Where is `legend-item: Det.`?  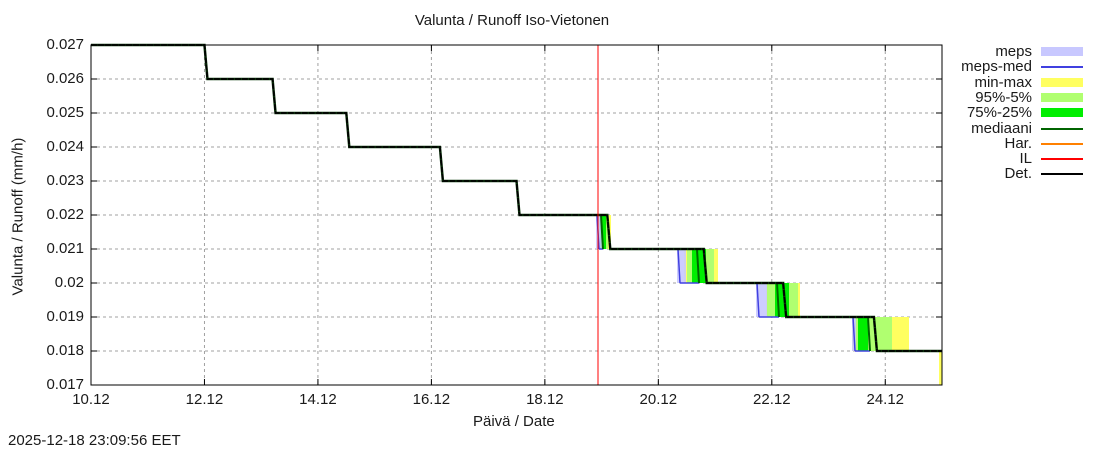
legend-item: Det. is located at coordinates (1020, 174).